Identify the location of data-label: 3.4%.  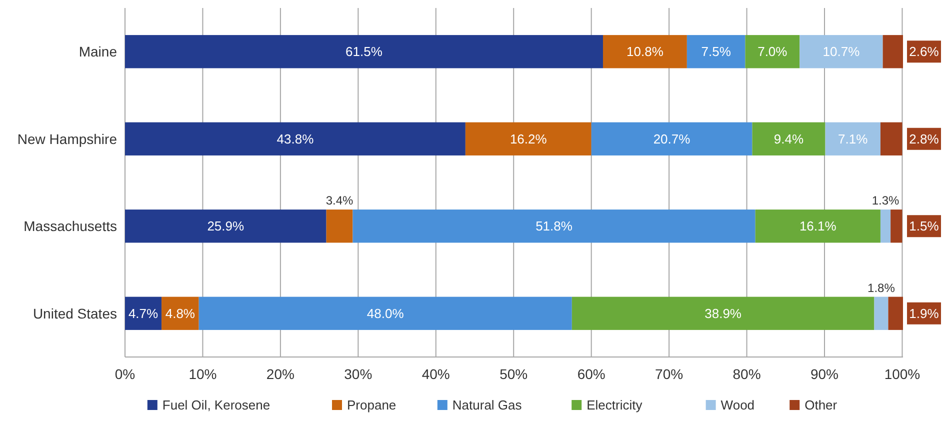
(340, 201).